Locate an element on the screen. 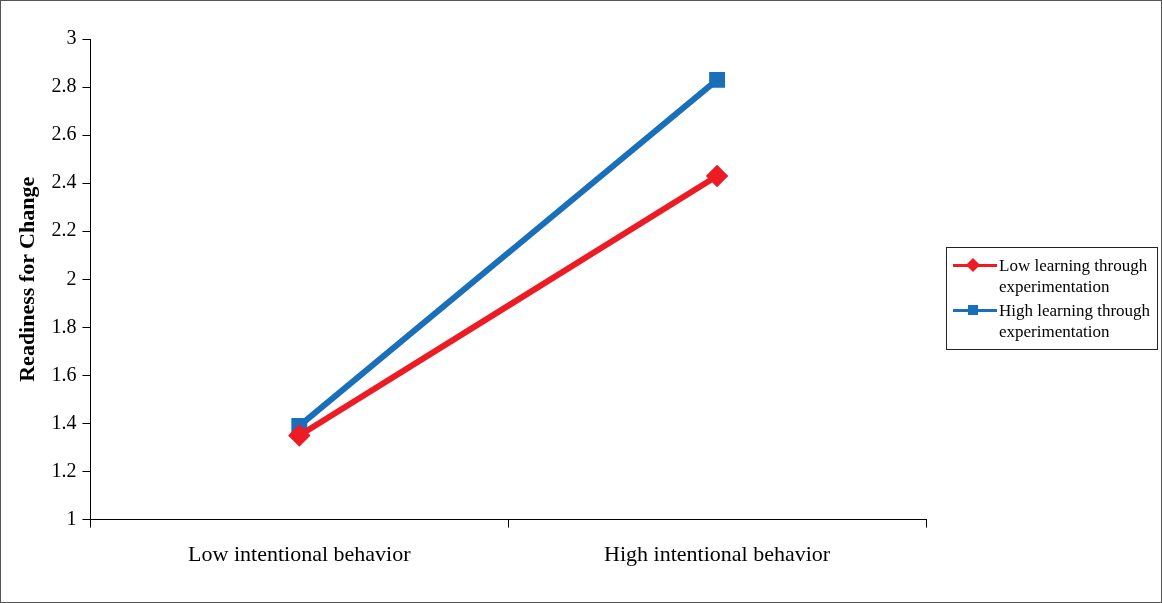 The image size is (1162, 603). y-tick-label: 3 is located at coordinates (71, 37).